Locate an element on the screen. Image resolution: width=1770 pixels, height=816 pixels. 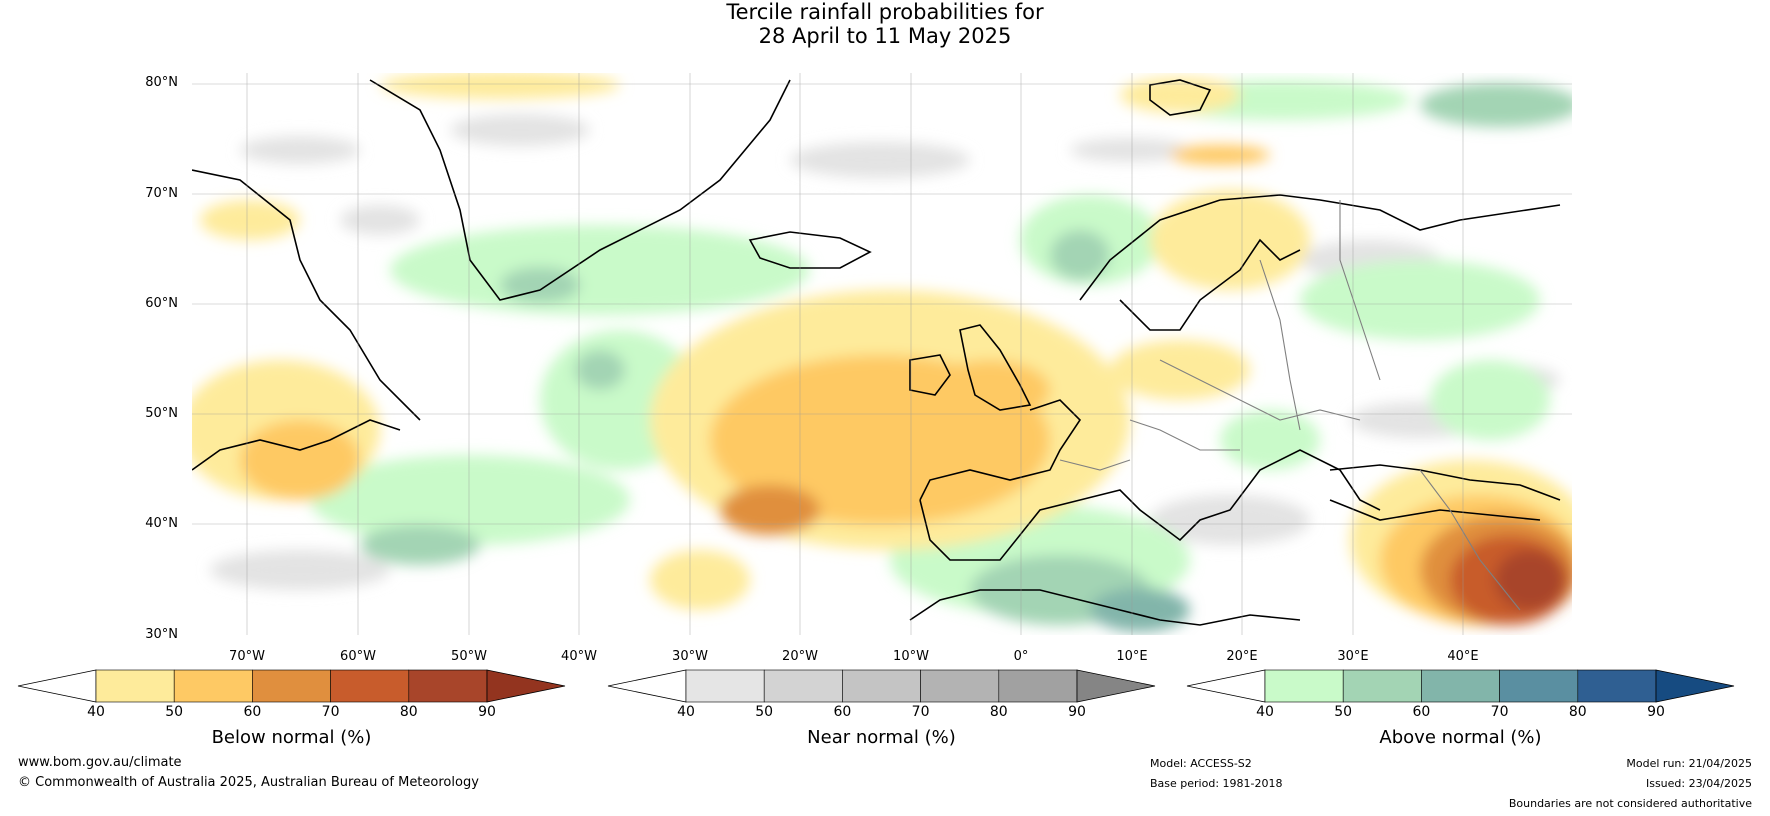
colorbar-1-tick-90: 90 is located at coordinates (1077, 712).